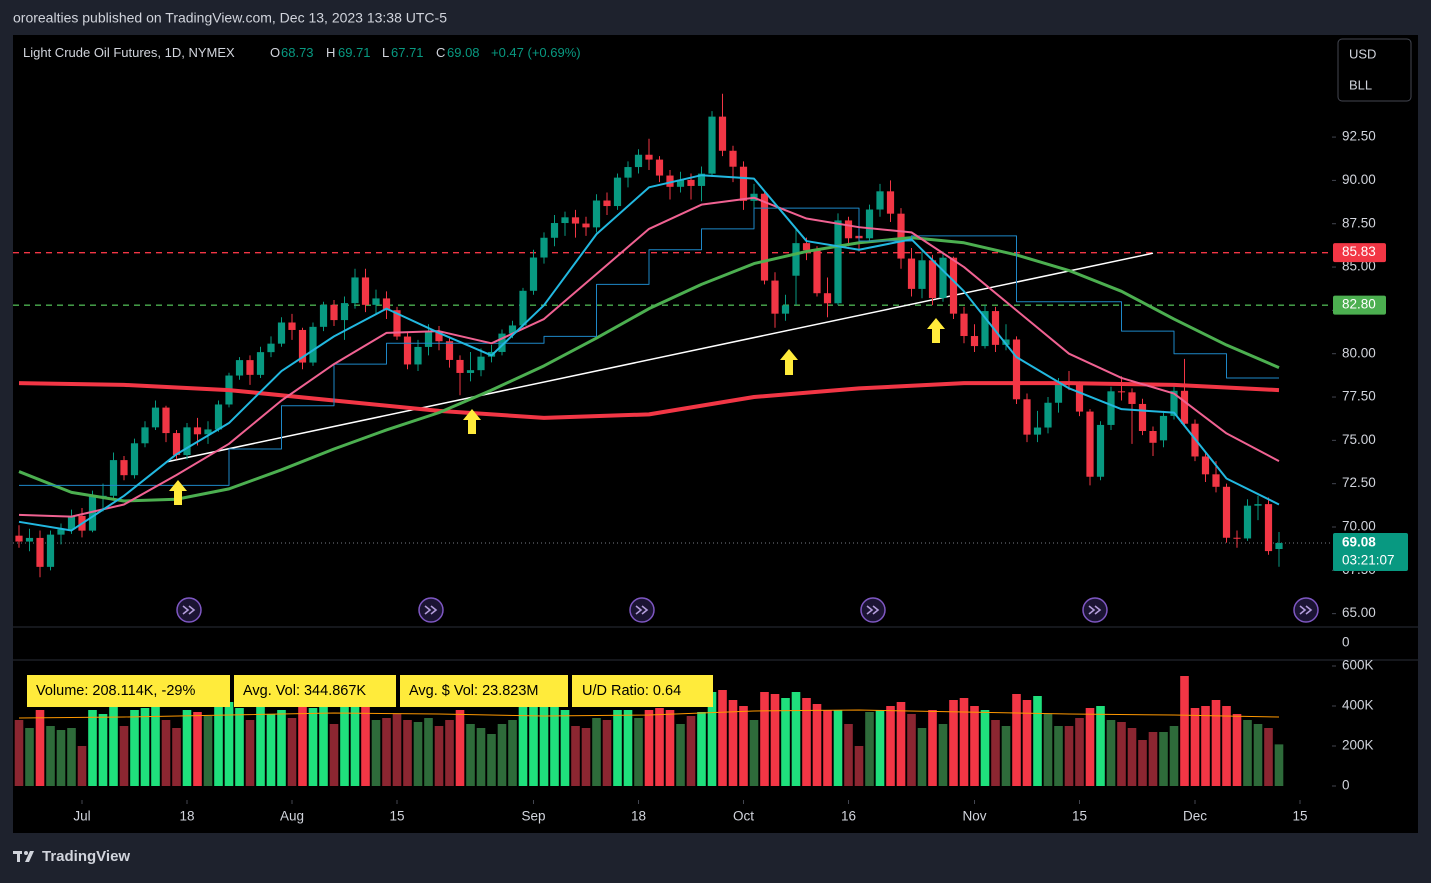 This screenshot has height=883, width=1431. I want to click on y-tick-label: 87.50, so click(1359, 222).